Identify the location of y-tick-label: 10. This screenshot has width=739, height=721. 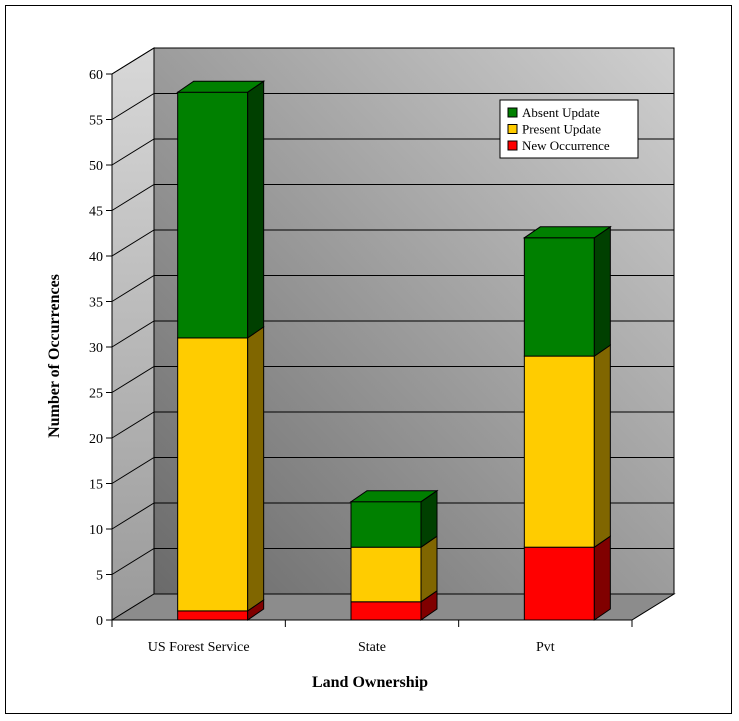
(96, 530).